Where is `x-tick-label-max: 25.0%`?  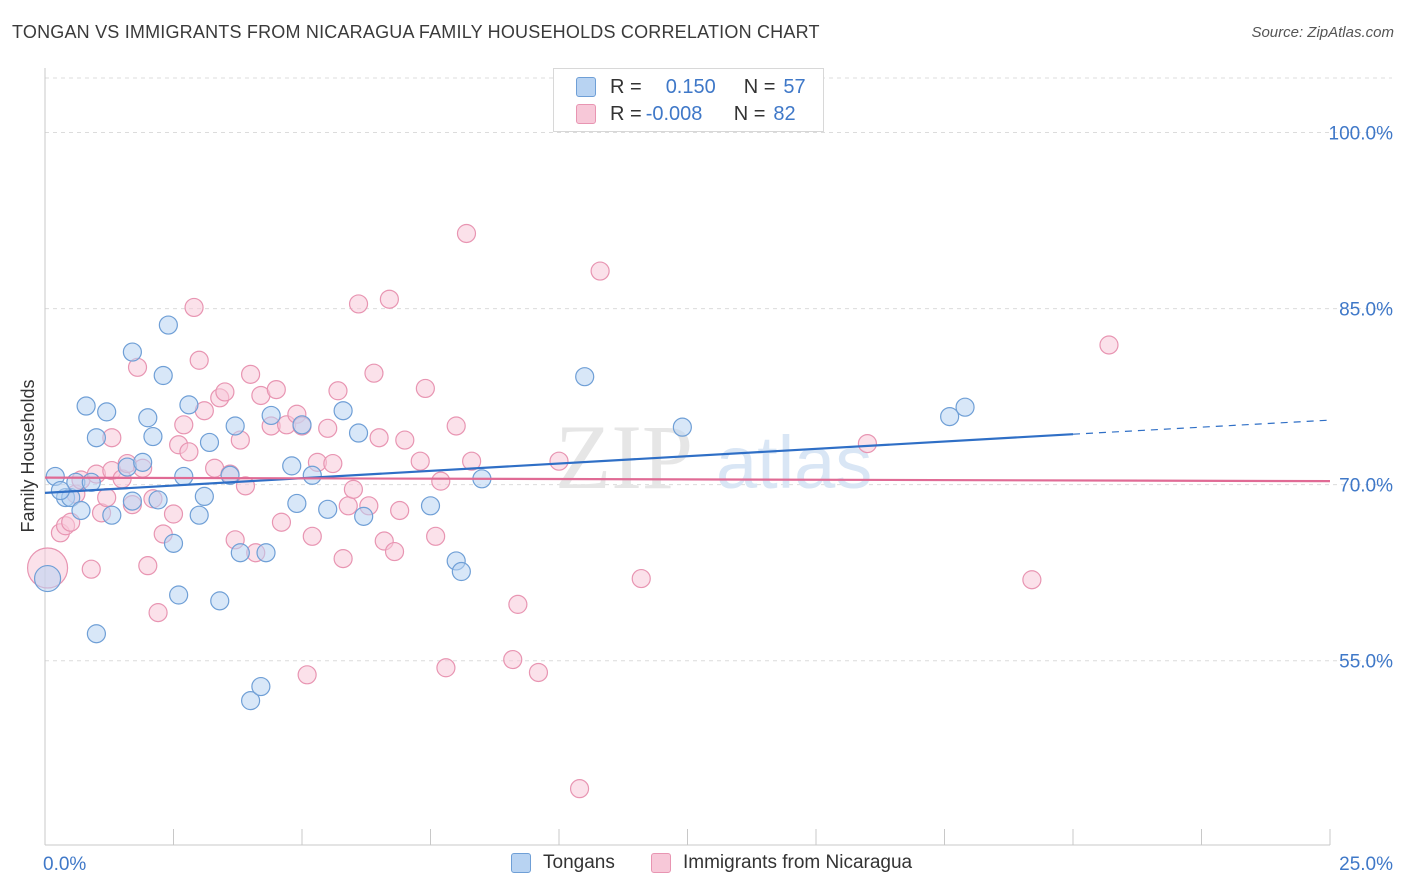 x-tick-label-max: 25.0% is located at coordinates (1366, 864).